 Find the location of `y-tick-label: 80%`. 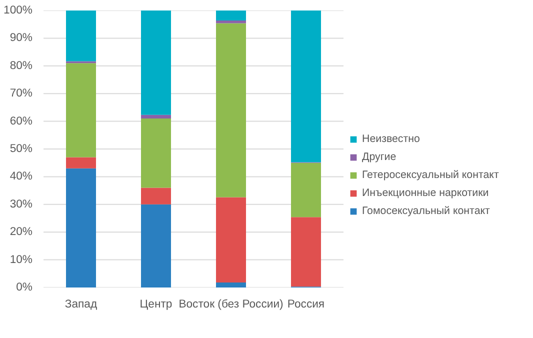

y-tick-label: 80% is located at coordinates (21, 66).